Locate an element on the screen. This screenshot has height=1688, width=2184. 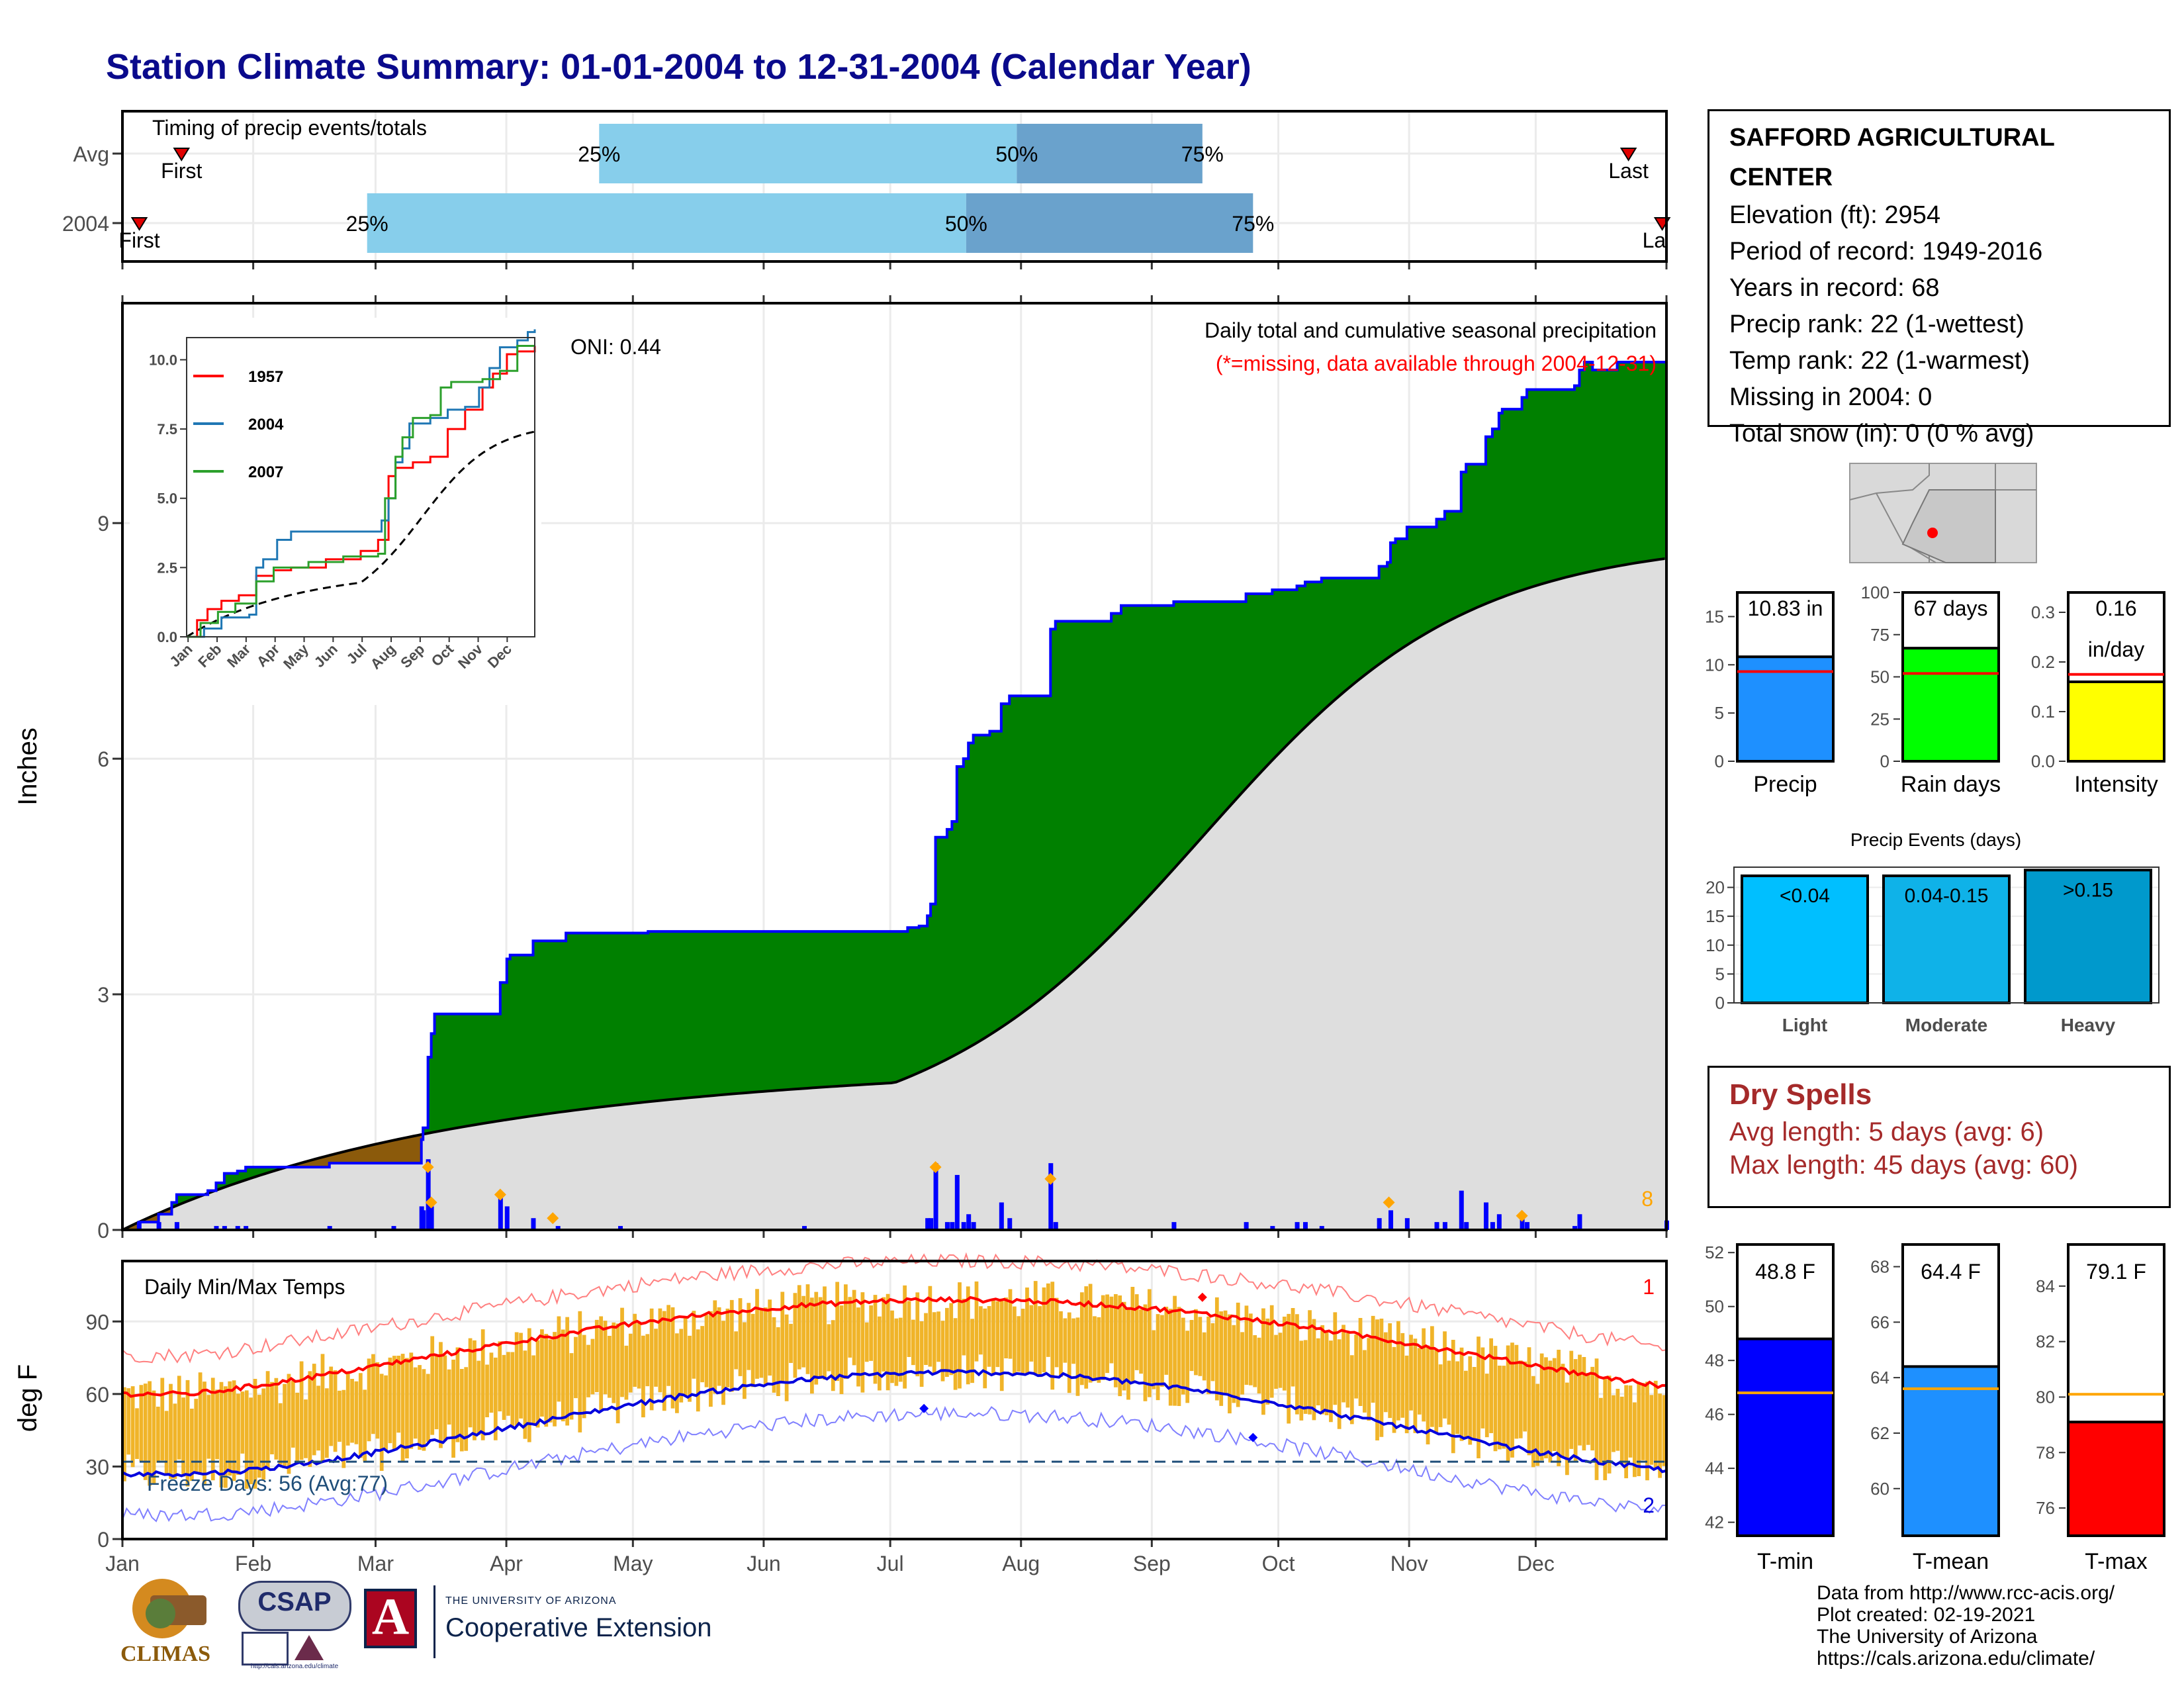
precip-y-tick-label: 9 is located at coordinates (103, 524).